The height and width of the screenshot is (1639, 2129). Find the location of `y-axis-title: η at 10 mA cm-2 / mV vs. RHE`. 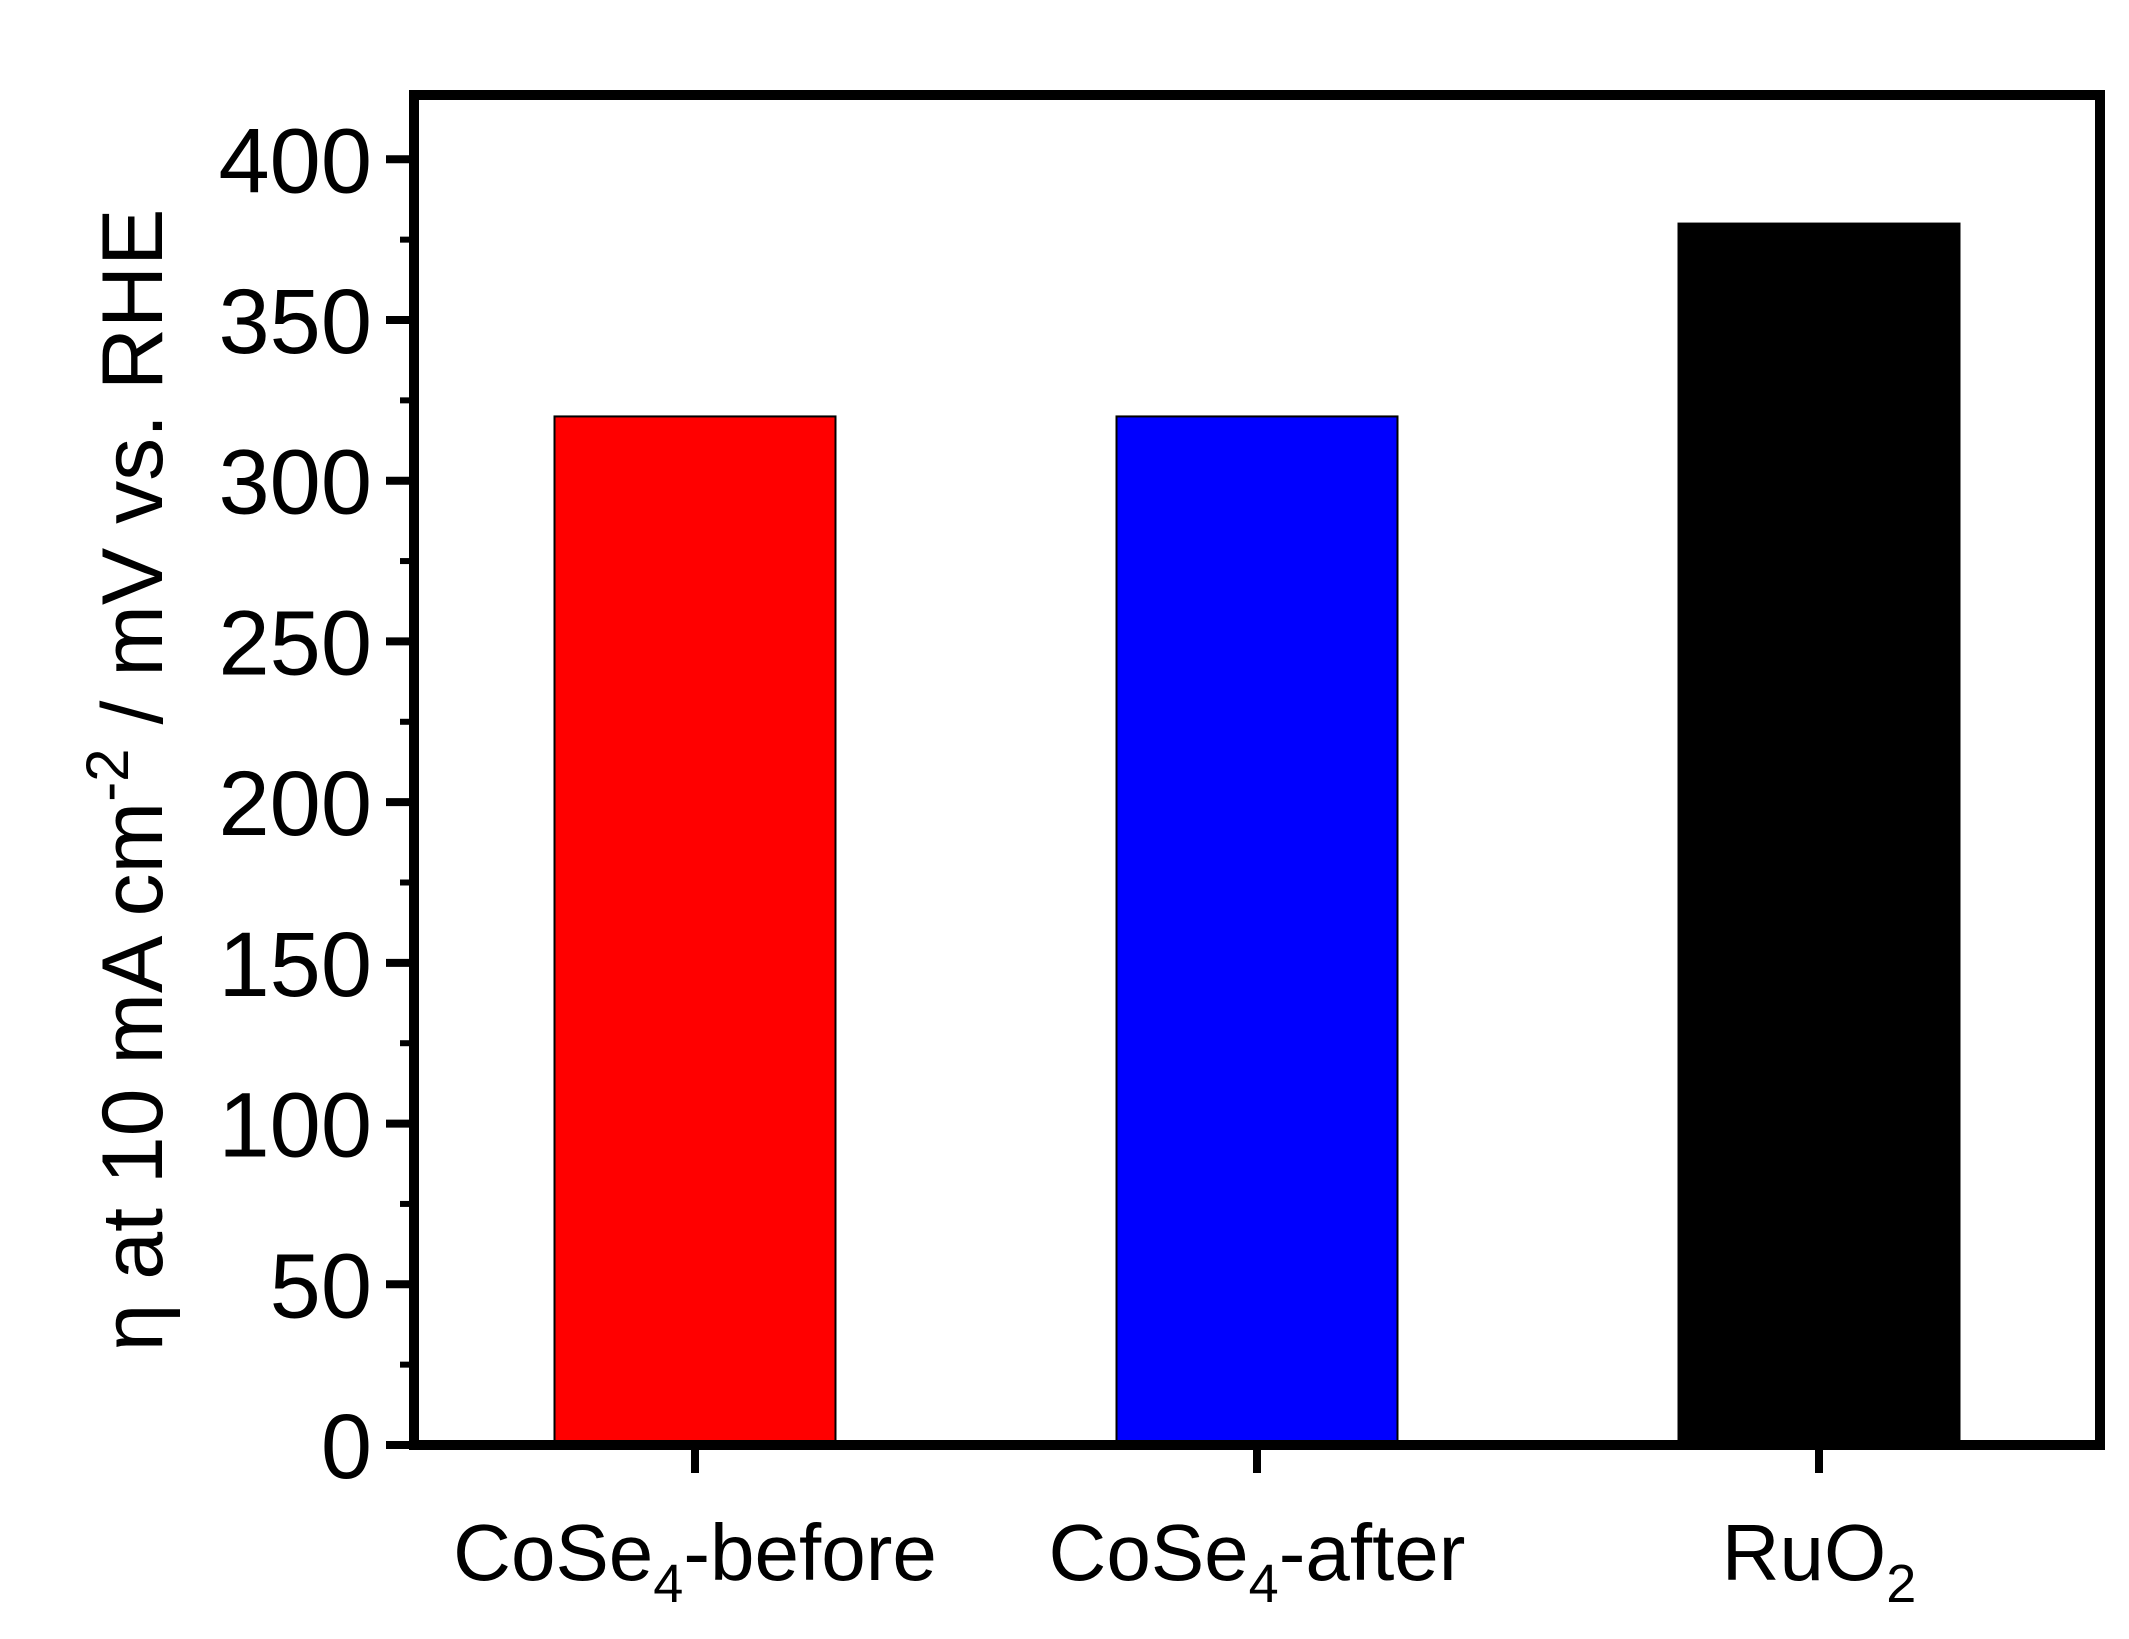

y-axis-title: η at 10 mA cm-2 / mV vs. RHE is located at coordinates (127, 780).